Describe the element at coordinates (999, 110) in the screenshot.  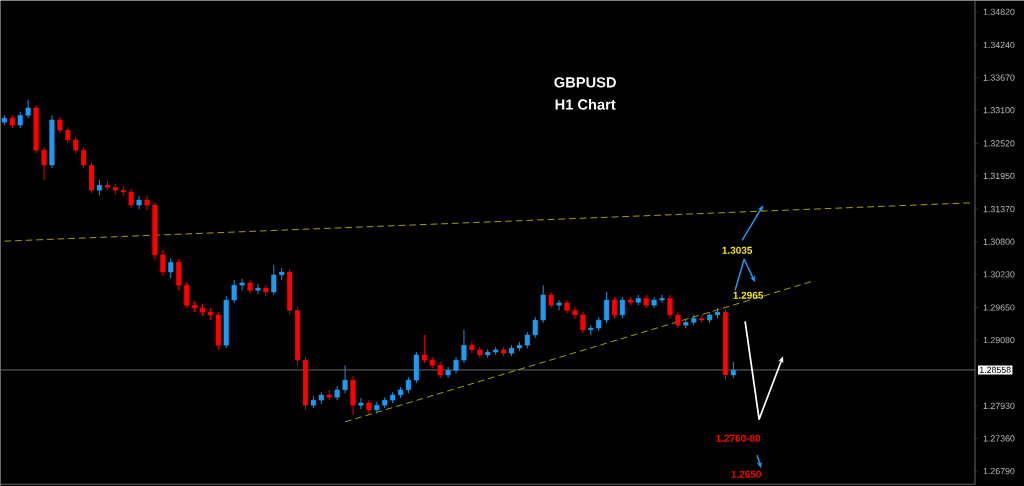
I see `y-tick-label: 1.33100` at that location.